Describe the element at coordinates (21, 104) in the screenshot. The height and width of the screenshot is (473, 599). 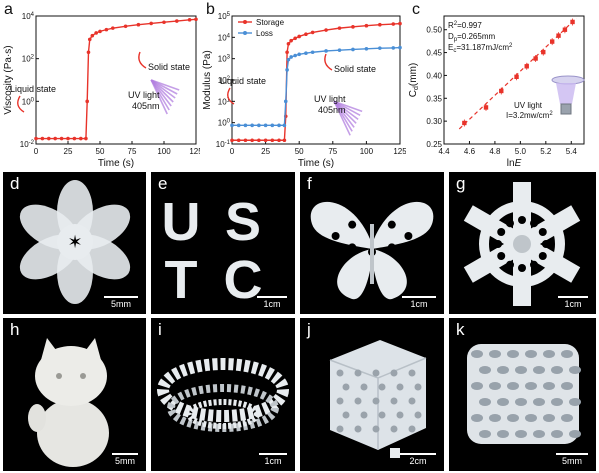
I see `arrow-liquid` at that location.